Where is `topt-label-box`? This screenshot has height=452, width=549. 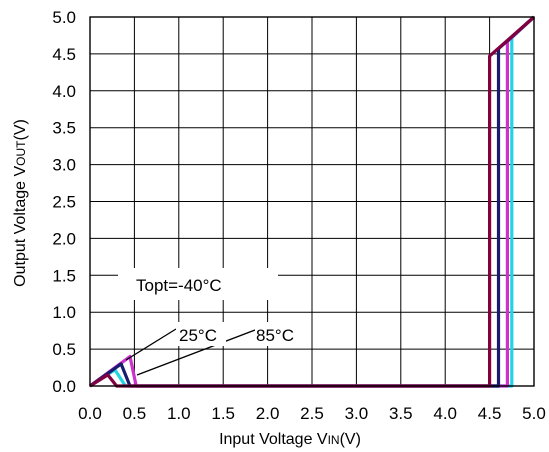 topt-label-box is located at coordinates (198, 284).